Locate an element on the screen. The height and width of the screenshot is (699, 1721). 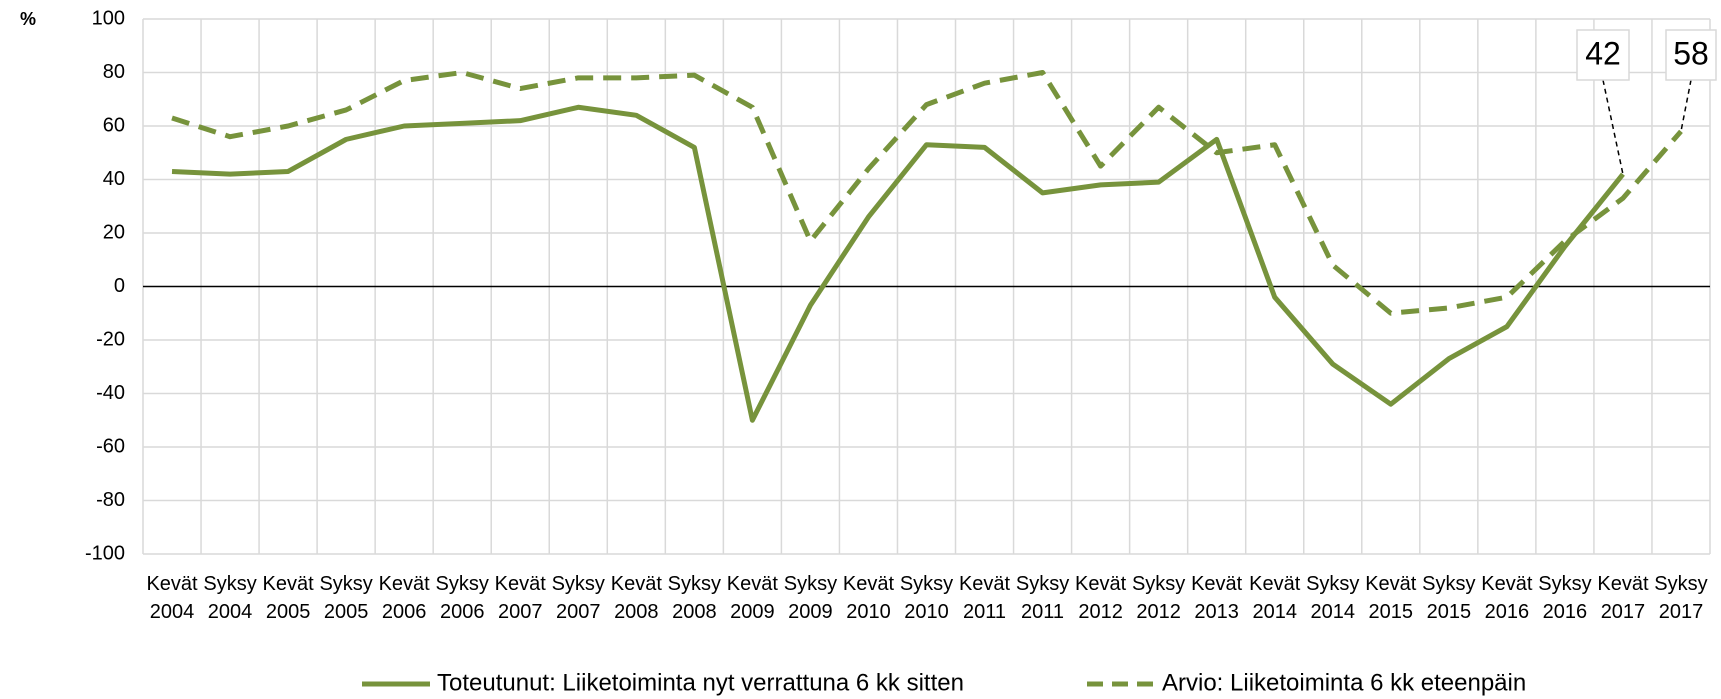
x-tick-label: Syksy 2006 is located at coordinates (462, 598).